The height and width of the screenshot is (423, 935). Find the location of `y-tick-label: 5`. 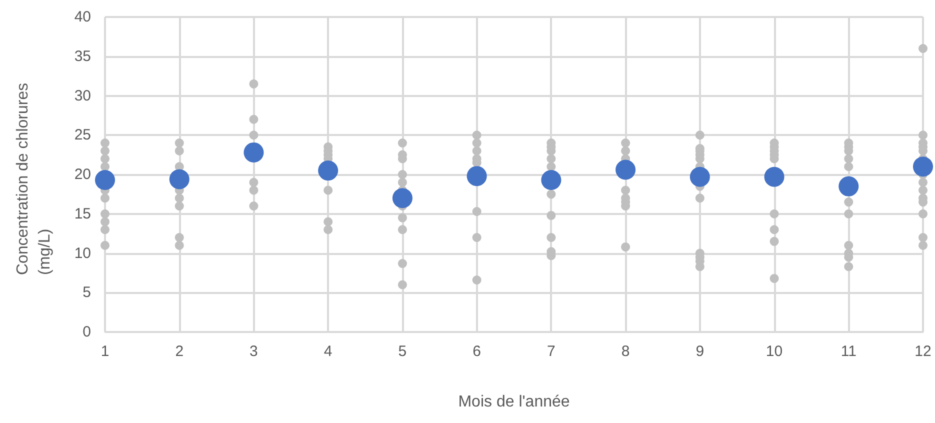

y-tick-label: 5 is located at coordinates (86, 293).